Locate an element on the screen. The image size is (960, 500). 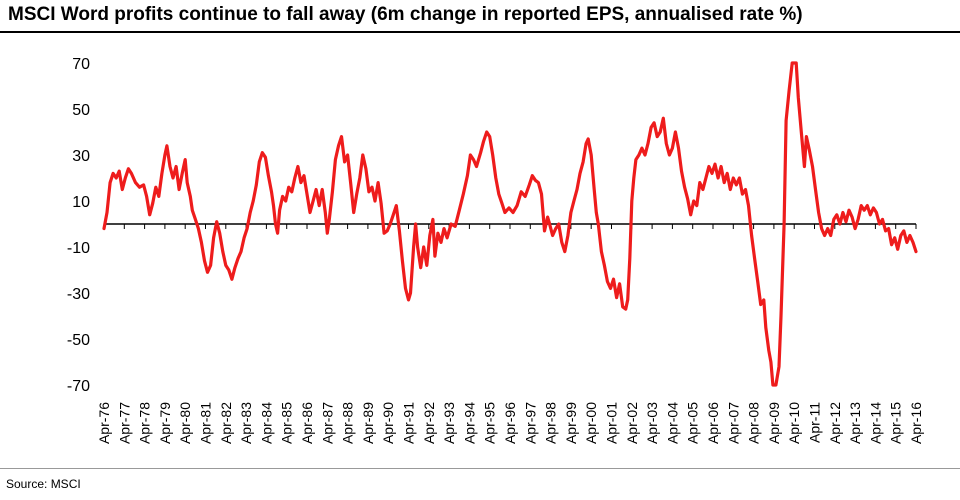
x-tick-label: Apr-79 is located at coordinates (165, 423).